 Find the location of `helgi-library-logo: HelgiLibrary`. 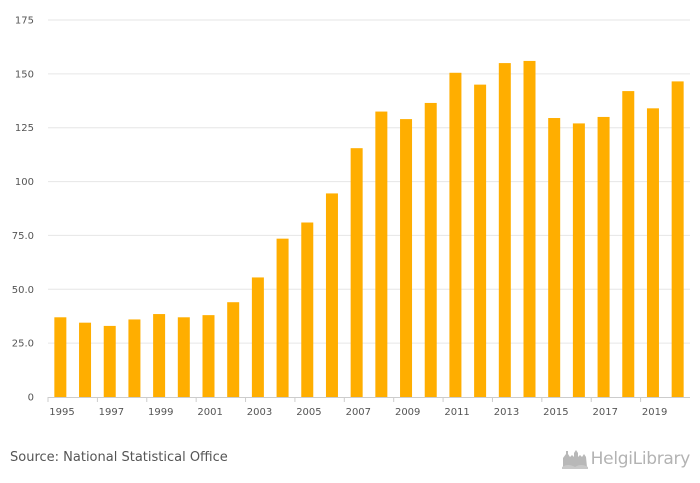

helgi-library-logo: HelgiLibrary is located at coordinates (626, 459).